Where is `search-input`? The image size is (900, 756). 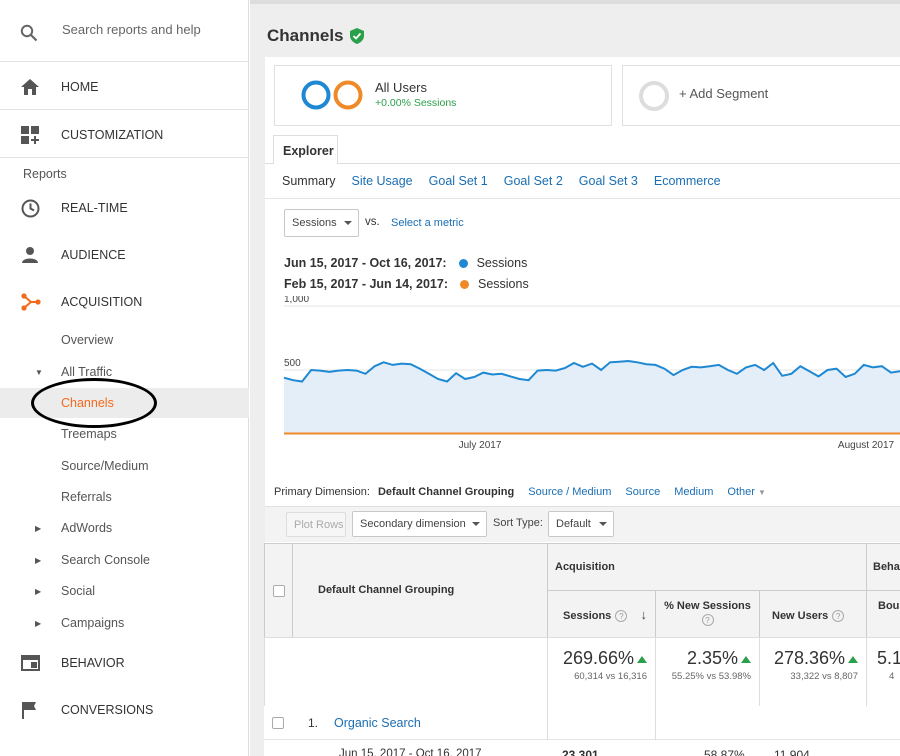 search-input is located at coordinates (152, 29).